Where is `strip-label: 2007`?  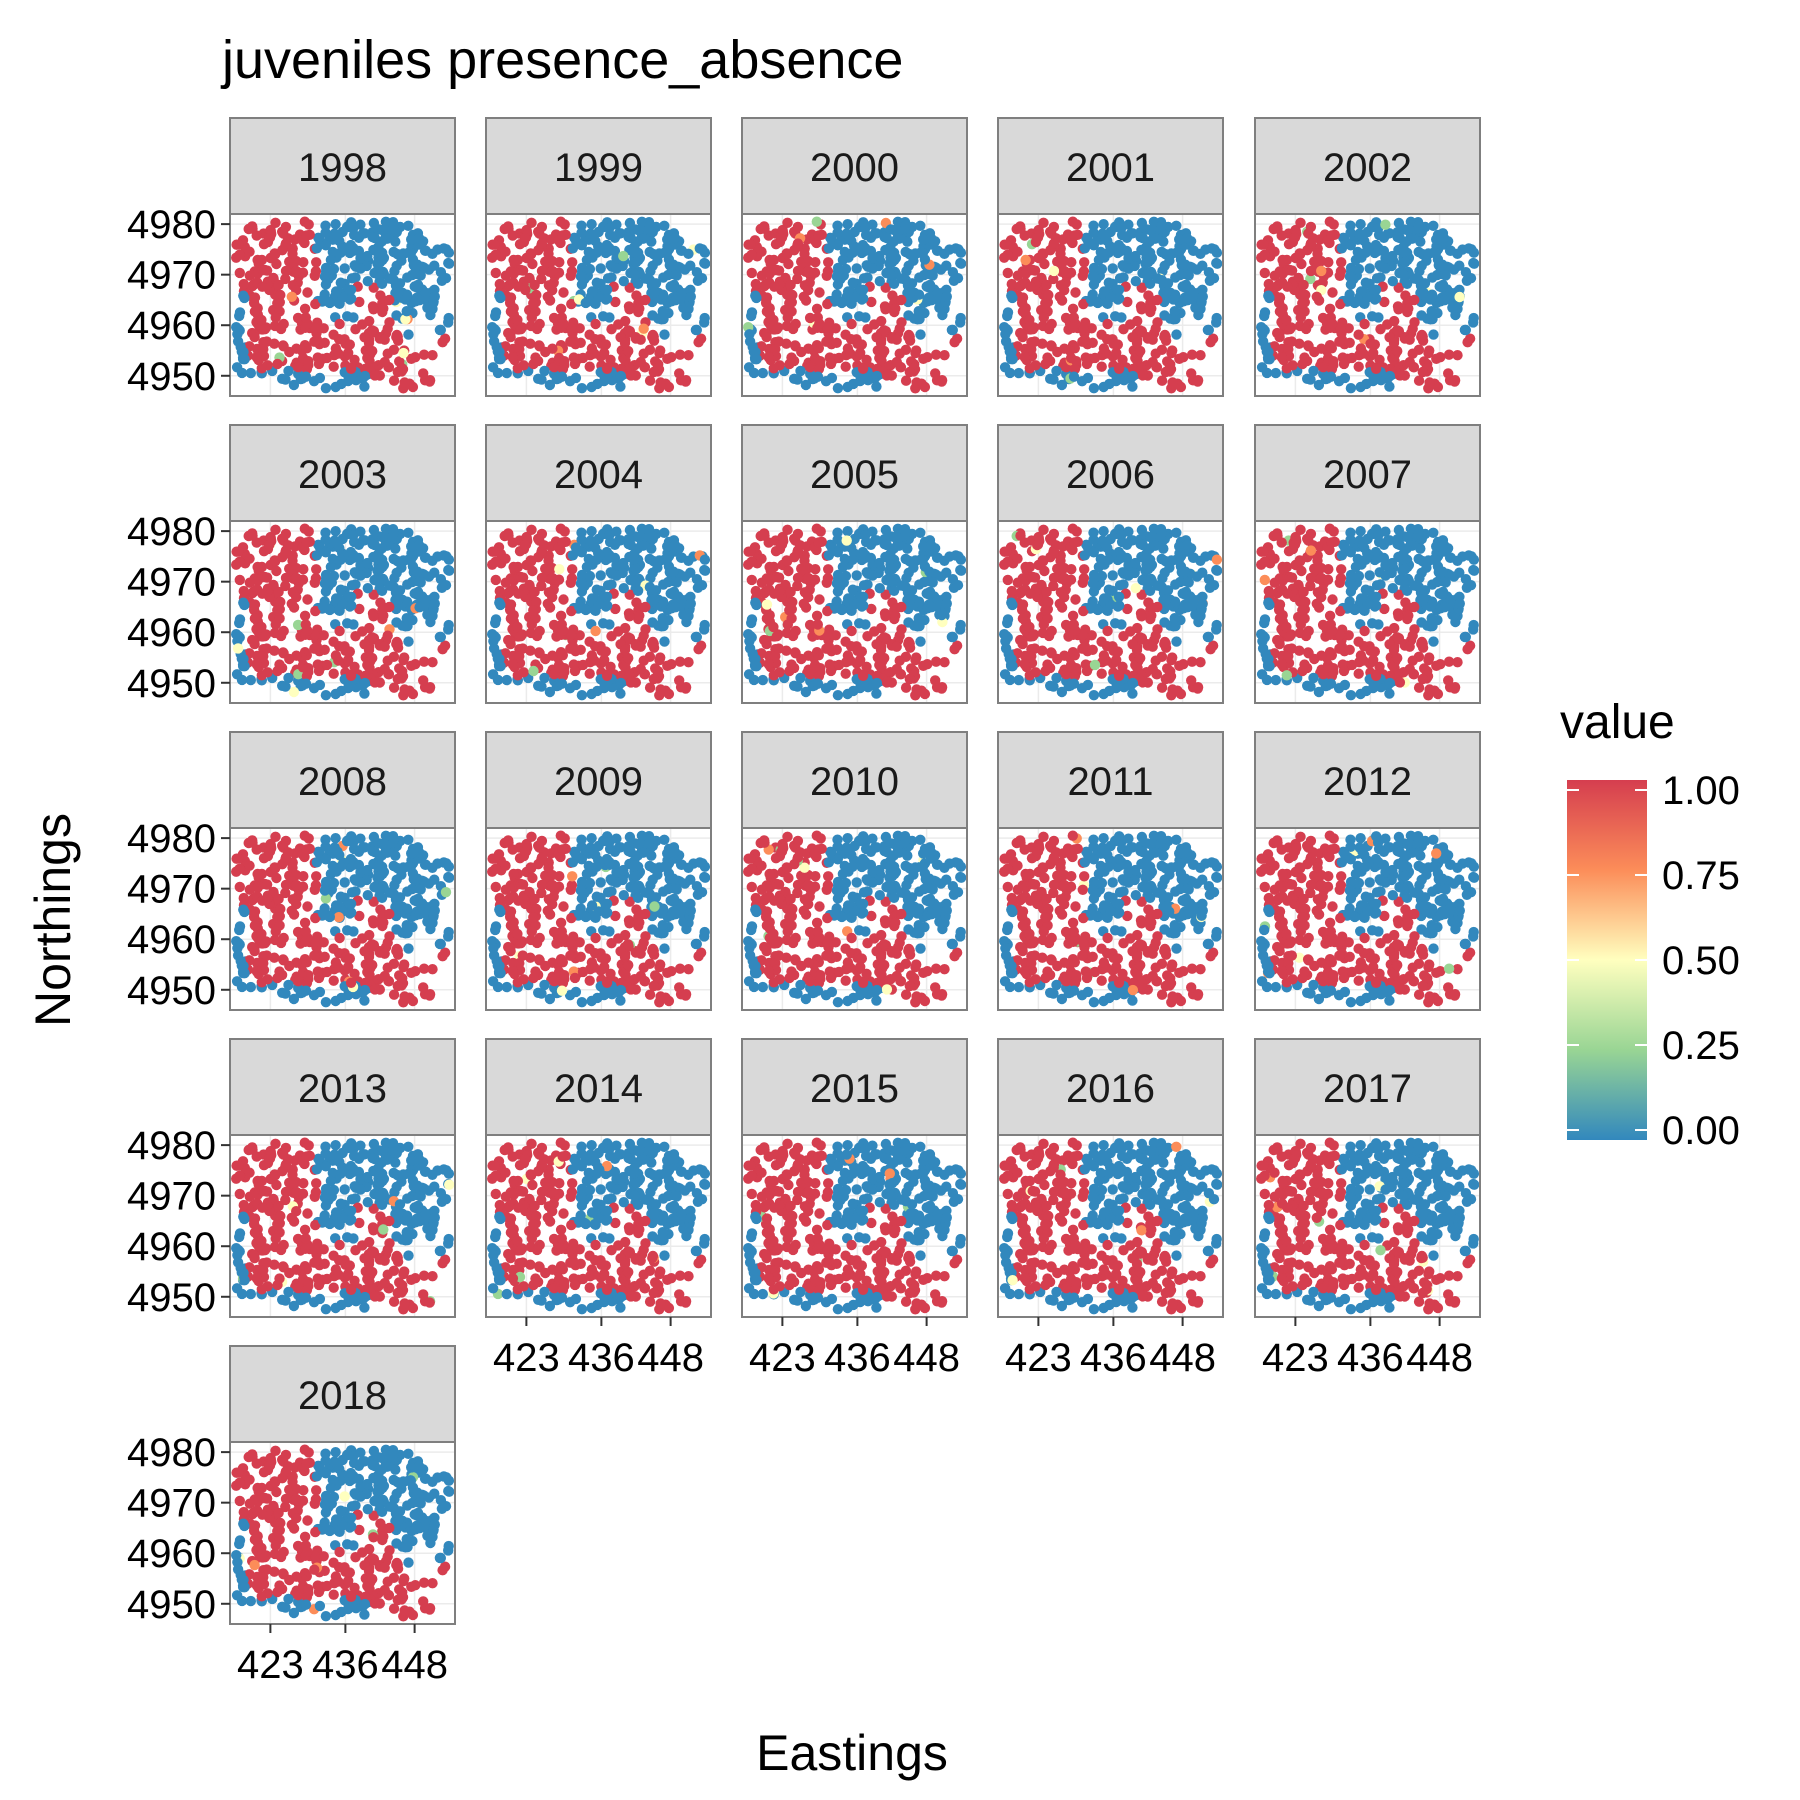 strip-label: 2007 is located at coordinates (1367, 475).